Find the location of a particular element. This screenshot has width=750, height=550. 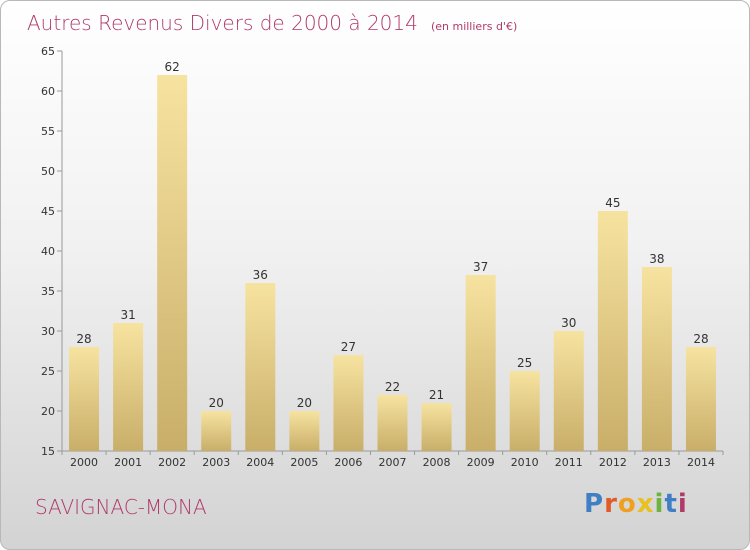

value-label-2002: 62 is located at coordinates (172, 67).